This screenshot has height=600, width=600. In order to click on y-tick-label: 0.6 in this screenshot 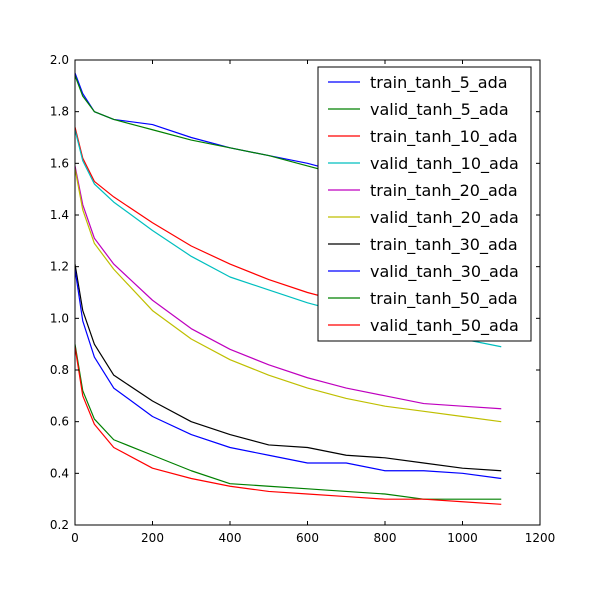, I will do `click(59, 422)`.